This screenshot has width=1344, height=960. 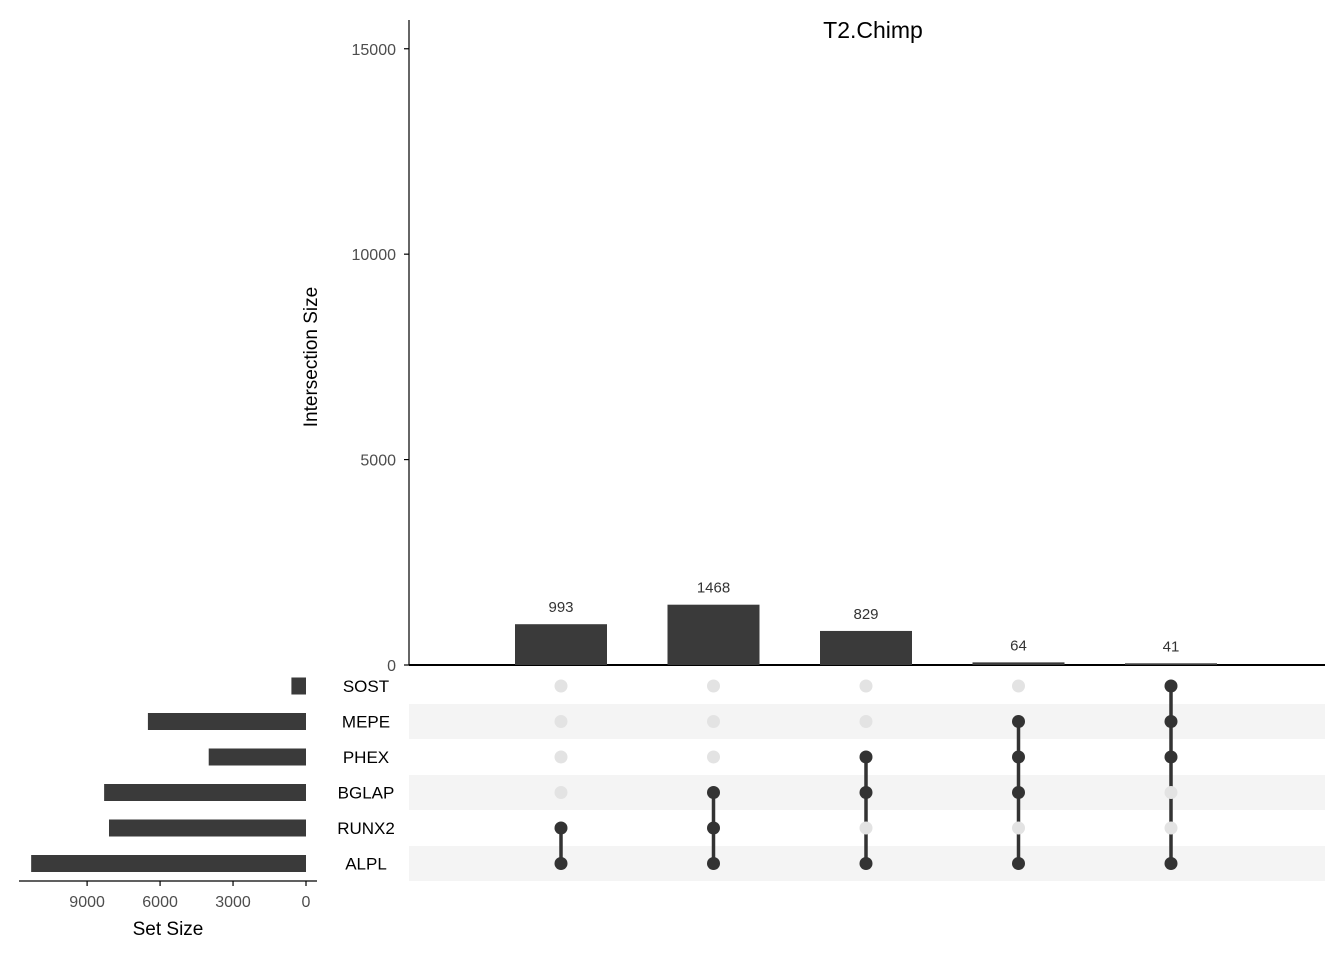 I want to click on set-size-bars, so click(x=169, y=774).